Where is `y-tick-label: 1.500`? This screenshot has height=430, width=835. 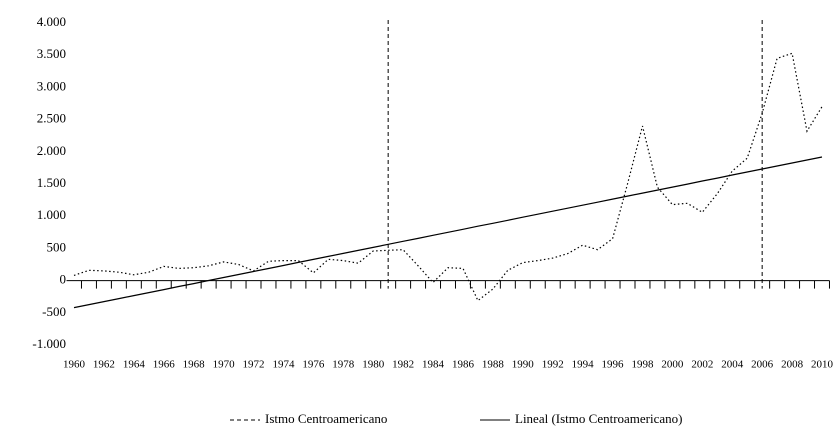 y-tick-label: 1.500 is located at coordinates (51, 182).